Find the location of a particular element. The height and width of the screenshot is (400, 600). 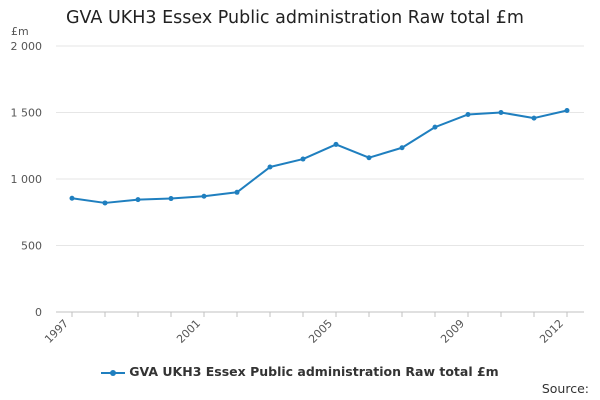

y-tick-label: 0 is located at coordinates (38, 312).